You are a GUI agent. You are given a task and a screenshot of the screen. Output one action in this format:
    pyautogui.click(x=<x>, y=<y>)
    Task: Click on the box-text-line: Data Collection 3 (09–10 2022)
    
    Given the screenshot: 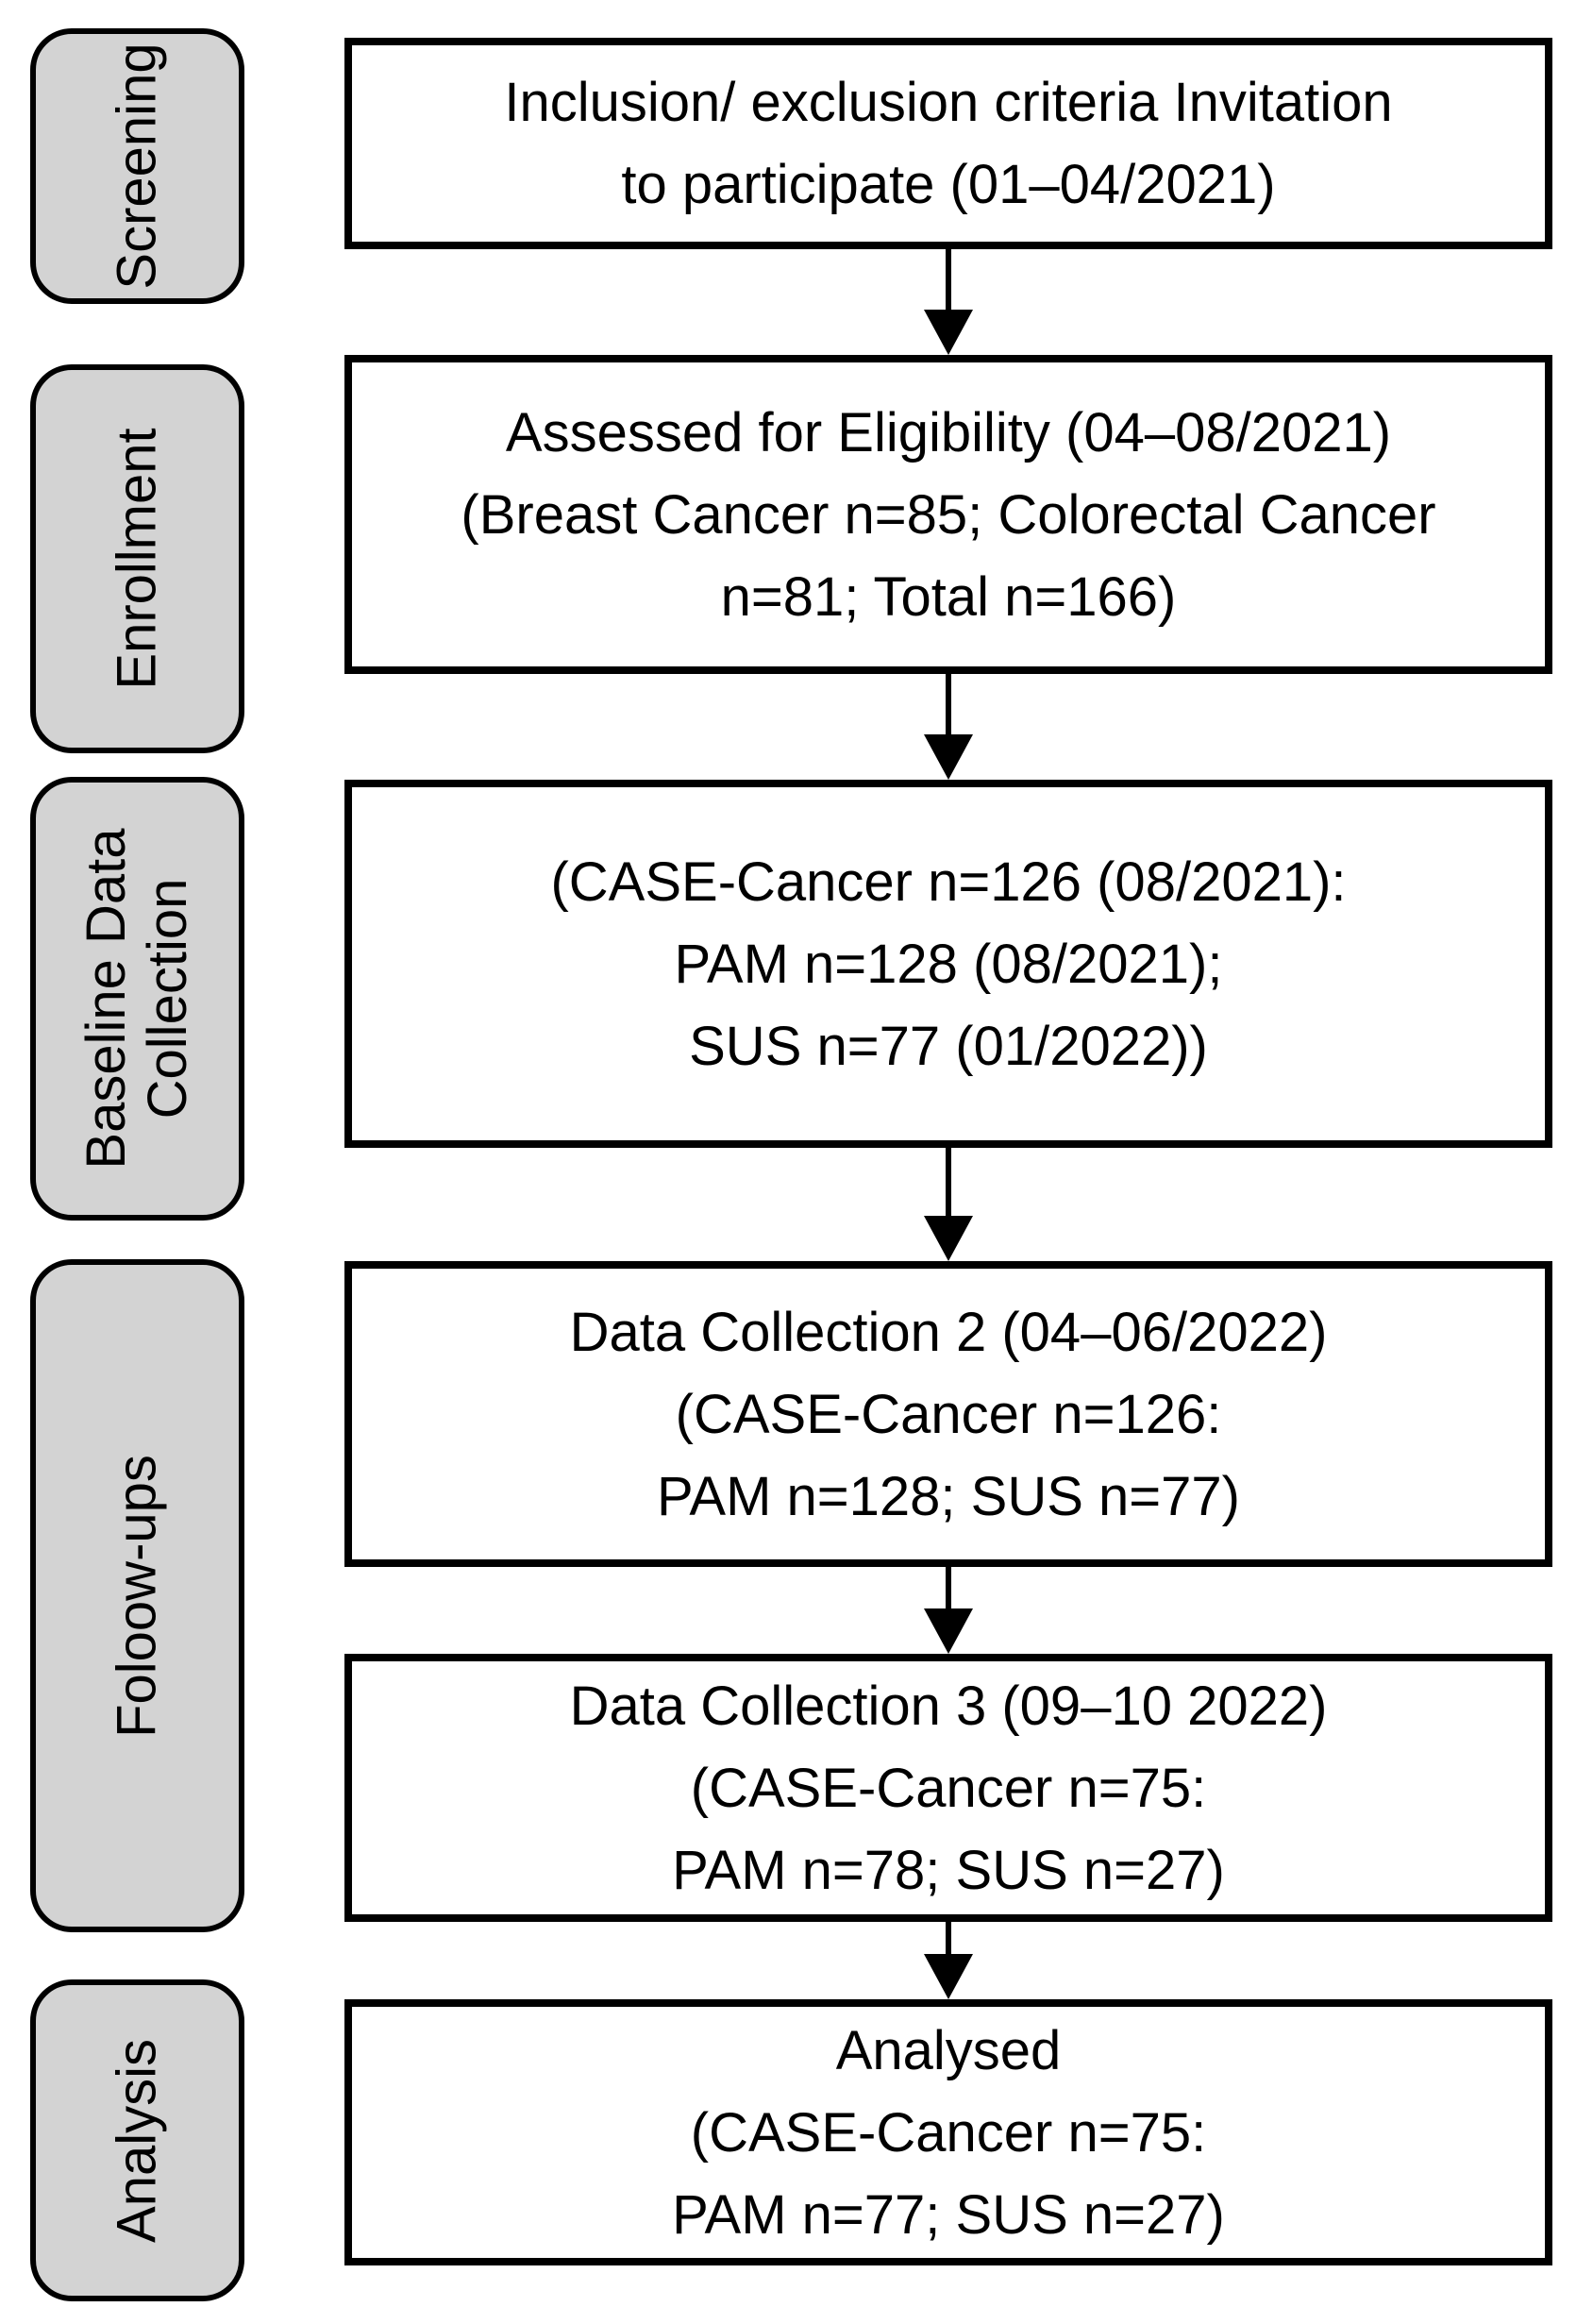 What is the action you would take?
    pyautogui.click(x=948, y=1706)
    